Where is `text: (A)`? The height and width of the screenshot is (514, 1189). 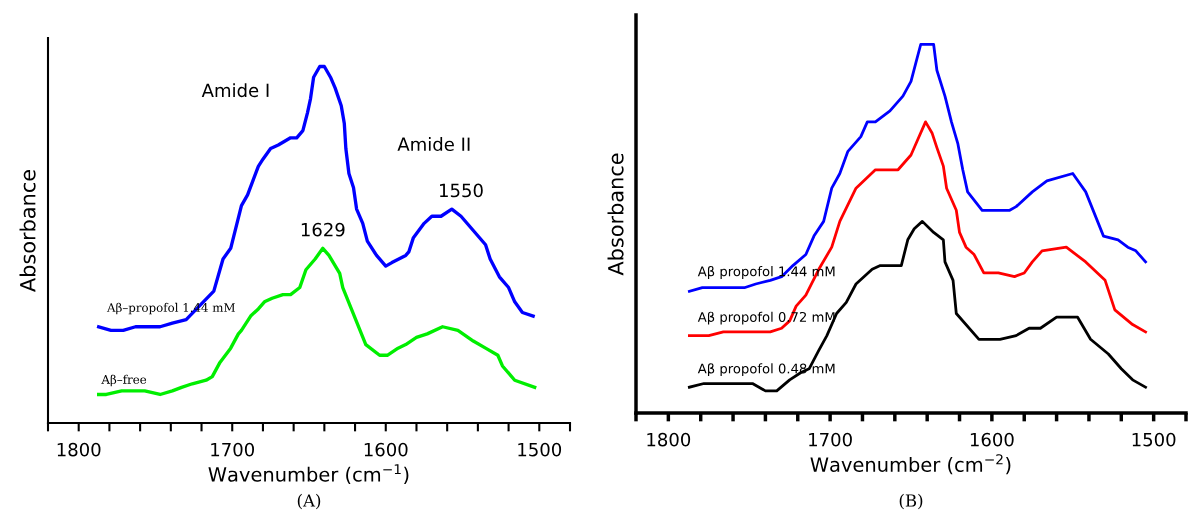
text: (A) is located at coordinates (309, 501).